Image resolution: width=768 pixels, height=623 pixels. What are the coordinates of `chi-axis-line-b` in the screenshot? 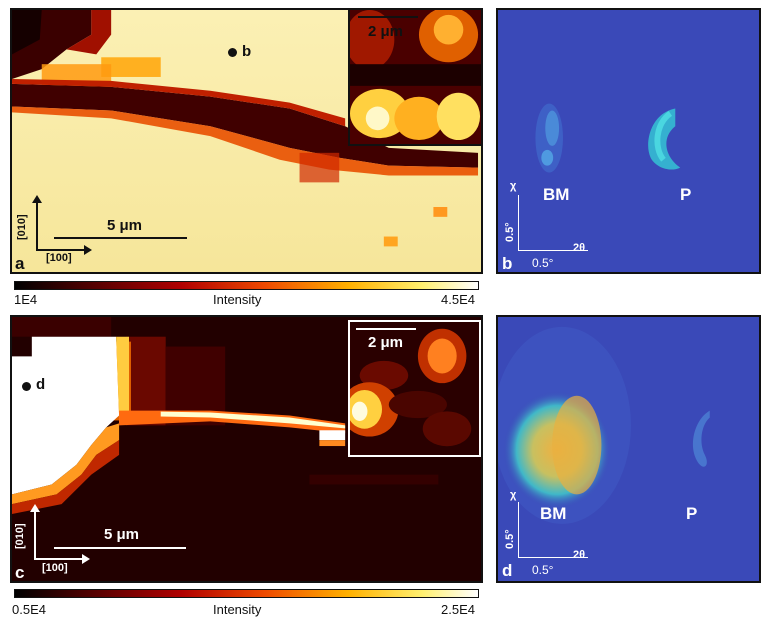 It's located at (518, 222).